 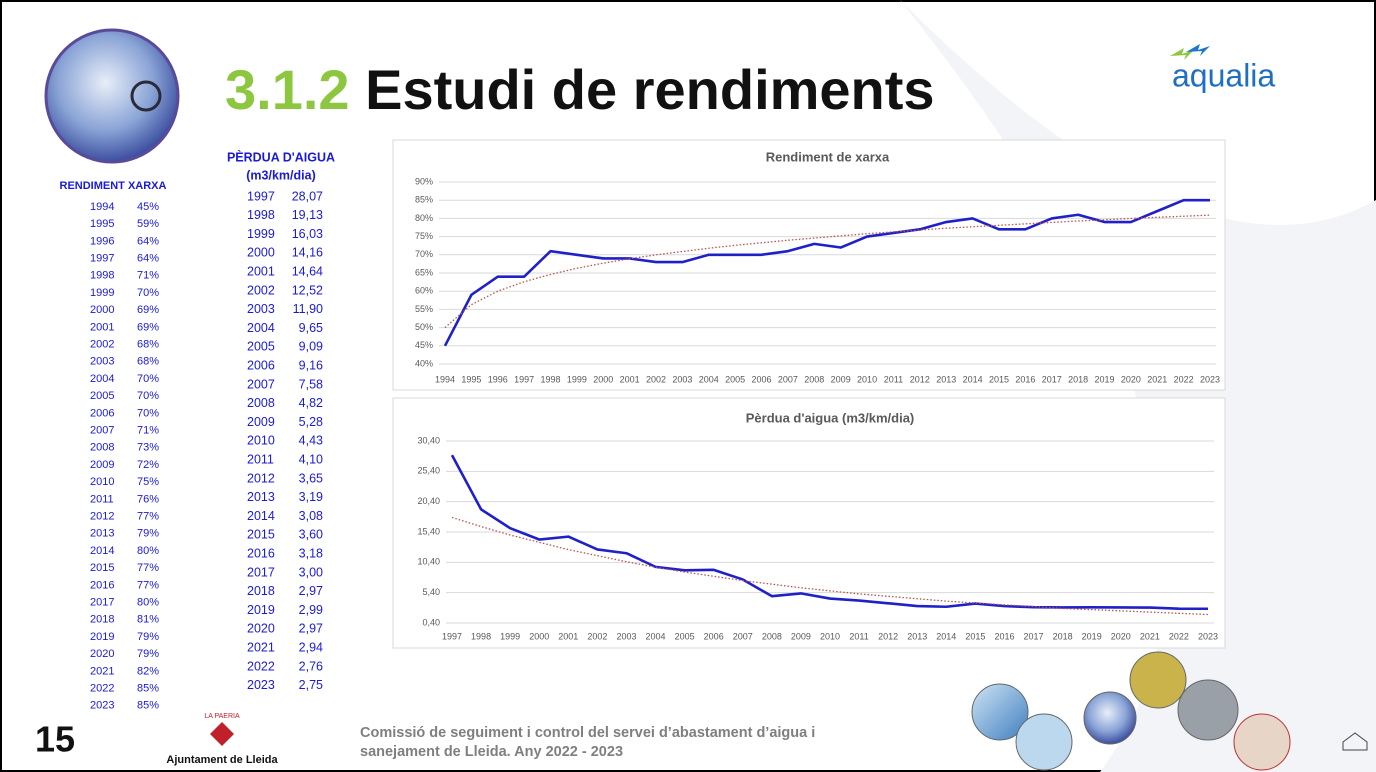 What do you see at coordinates (307, 271) in the screenshot?
I see `value-cell: 14,64` at bounding box center [307, 271].